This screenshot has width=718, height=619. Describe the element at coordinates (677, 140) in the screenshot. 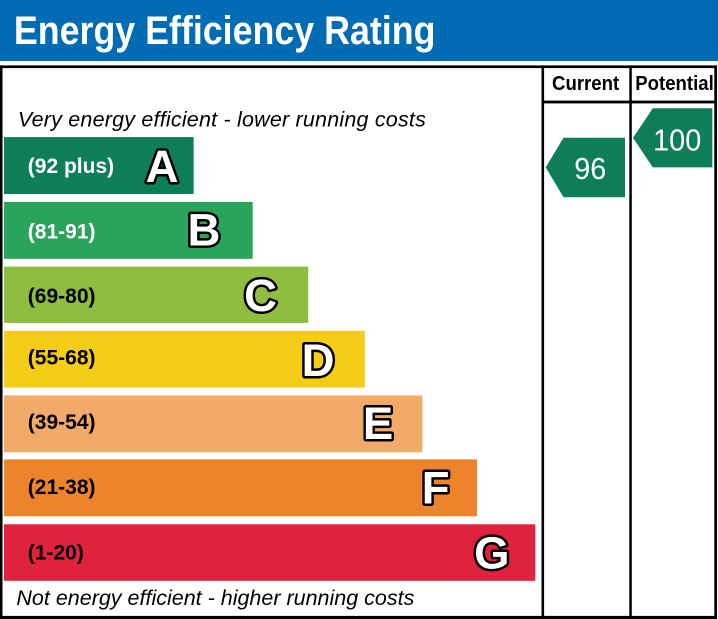

I see `svg-text: 100` at that location.